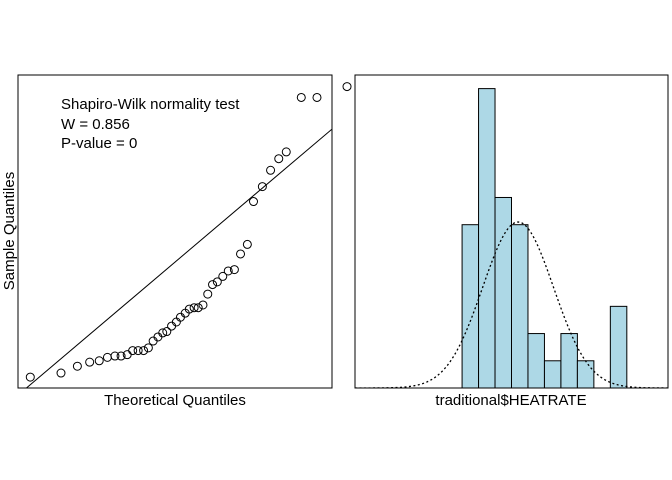  I want to click on qq-x-axis-label: Theoretical Quantiles, so click(175, 400).